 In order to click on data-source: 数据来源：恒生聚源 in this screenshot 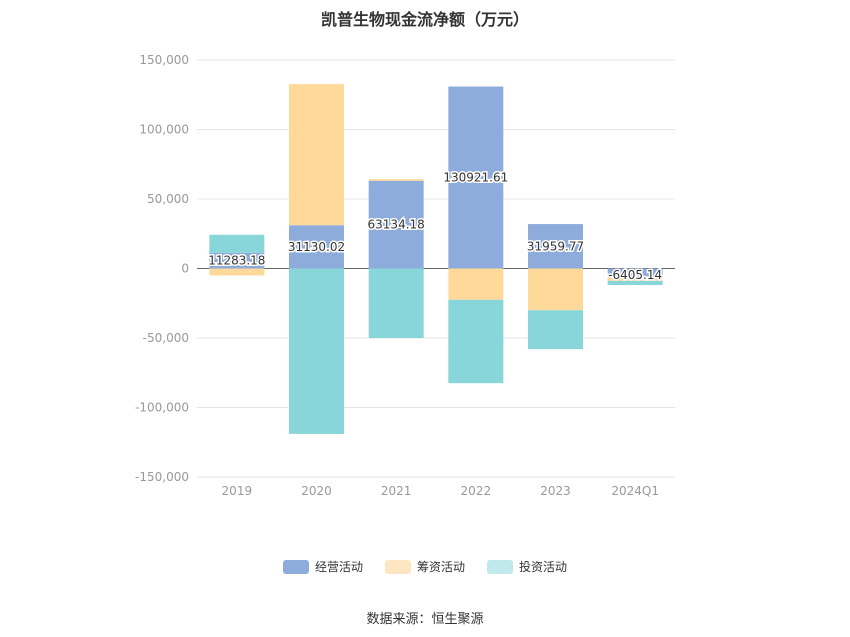, I will do `click(425, 619)`.